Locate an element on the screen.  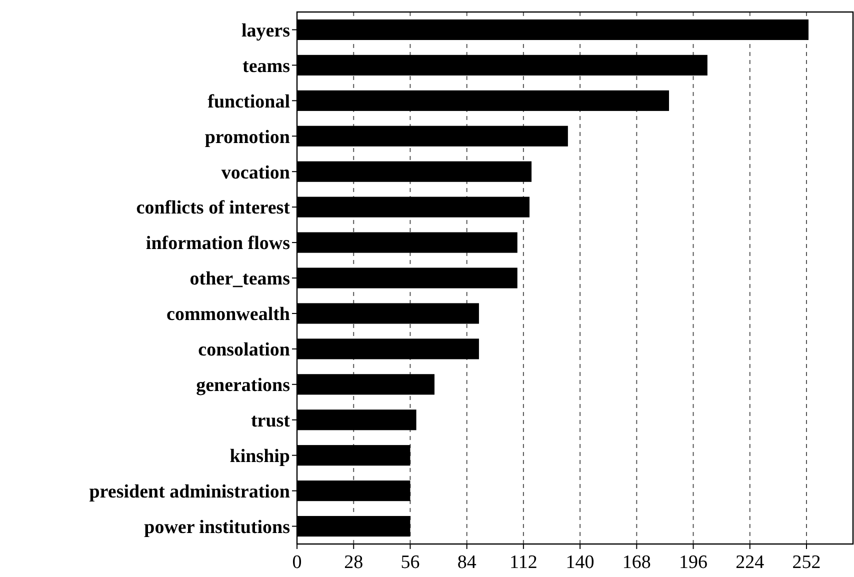
x-tick-label: 84 is located at coordinates (467, 562).